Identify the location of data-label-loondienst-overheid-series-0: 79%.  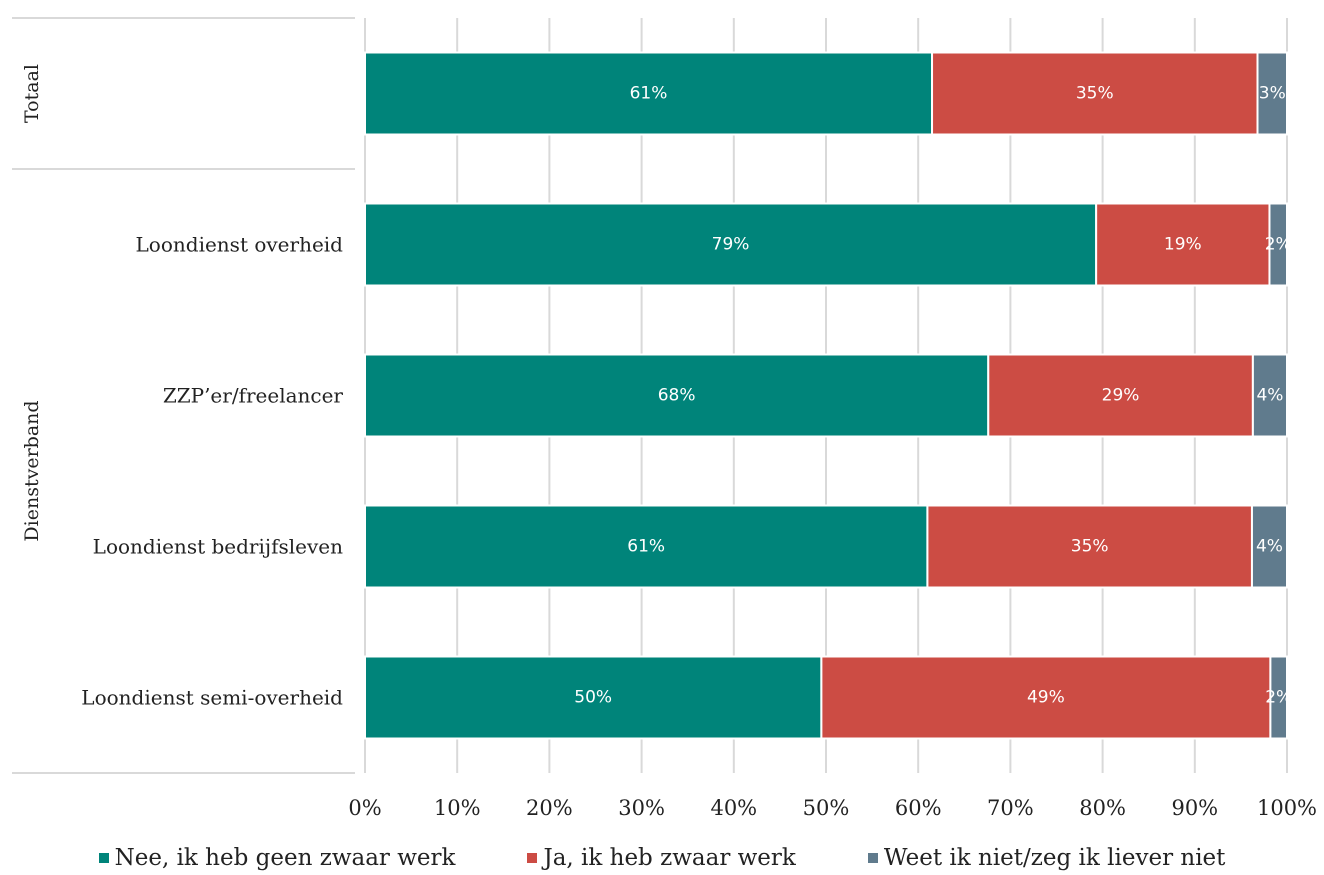
(731, 245).